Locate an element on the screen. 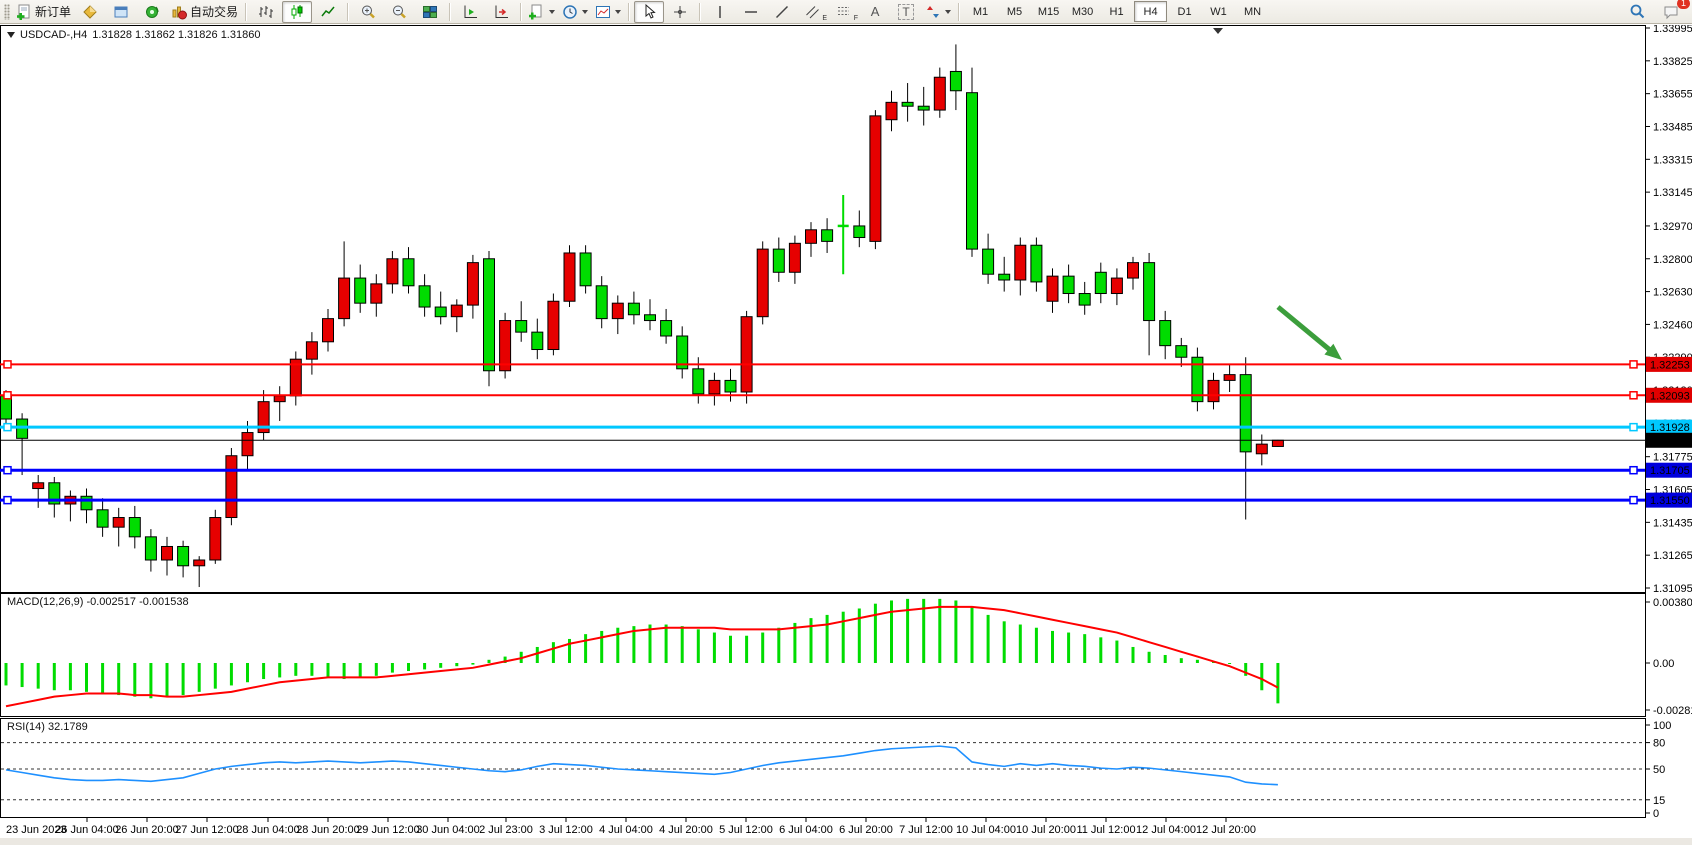  line-chart-button is located at coordinates (328, 12).